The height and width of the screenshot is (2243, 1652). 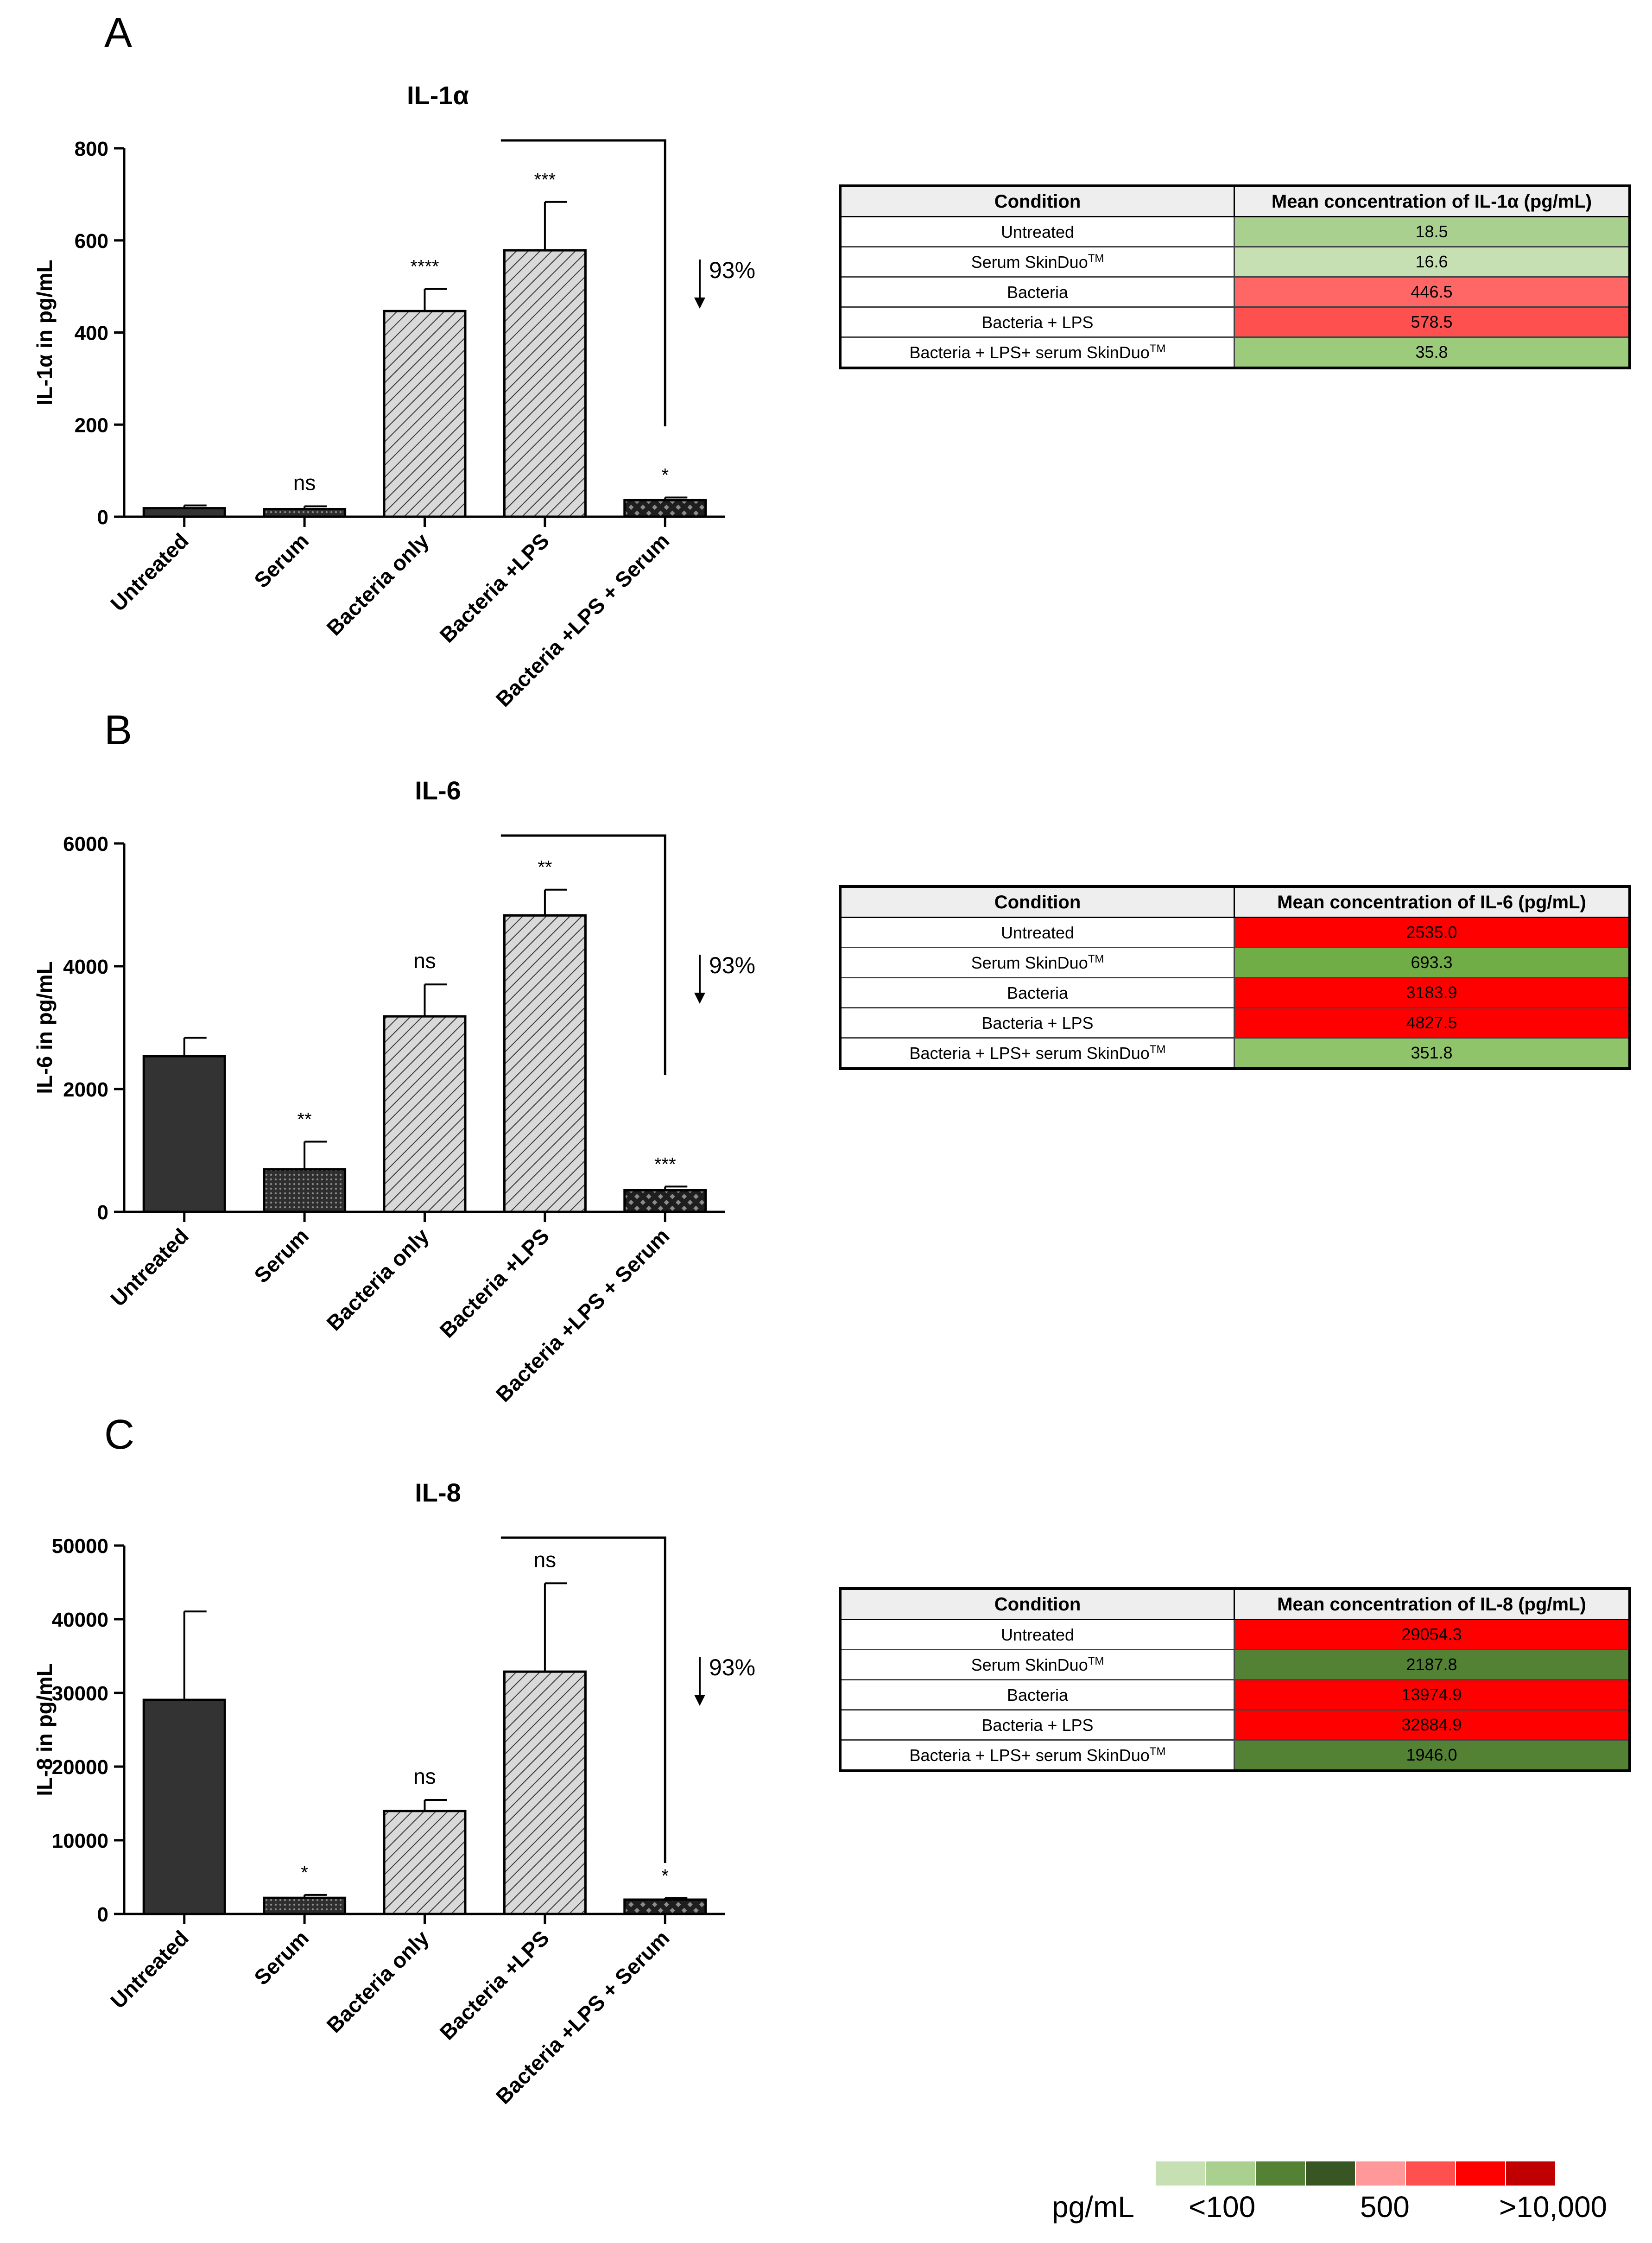 What do you see at coordinates (1432, 1634) in the screenshot?
I see `value-cell: 29054.3` at bounding box center [1432, 1634].